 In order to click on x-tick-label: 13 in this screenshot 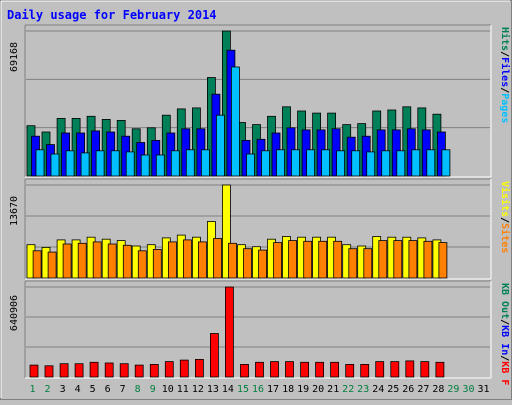, I will do `click(213, 389)`.